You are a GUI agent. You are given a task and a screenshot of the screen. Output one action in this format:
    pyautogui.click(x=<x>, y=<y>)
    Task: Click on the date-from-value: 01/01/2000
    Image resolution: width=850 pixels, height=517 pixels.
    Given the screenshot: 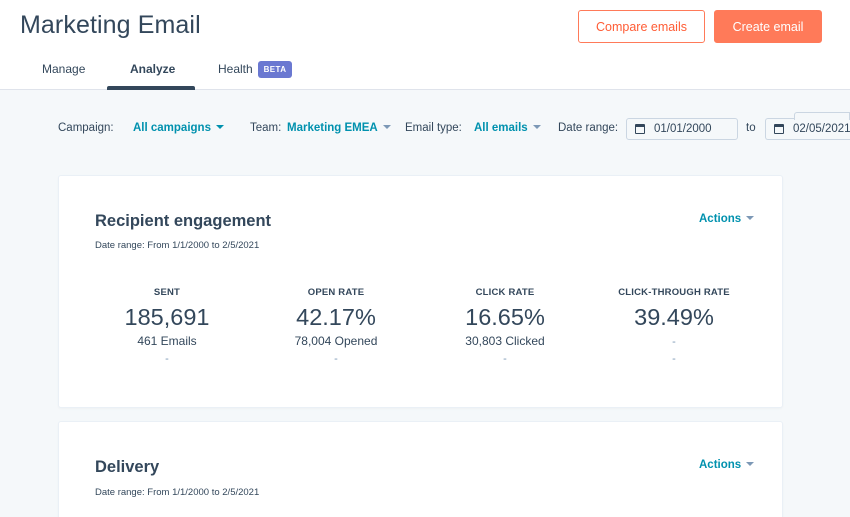 What is the action you would take?
    pyautogui.click(x=683, y=129)
    